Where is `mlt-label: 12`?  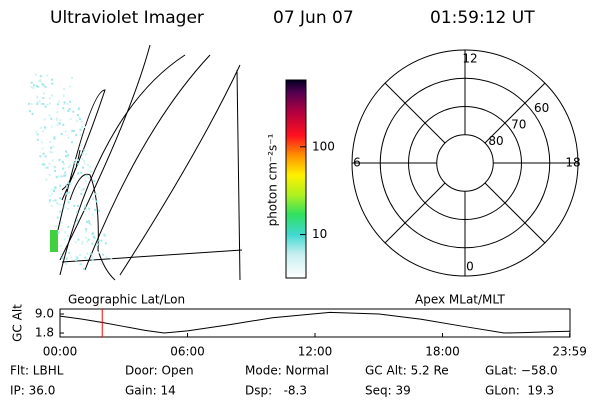
mlt-label: 12 is located at coordinates (469, 59).